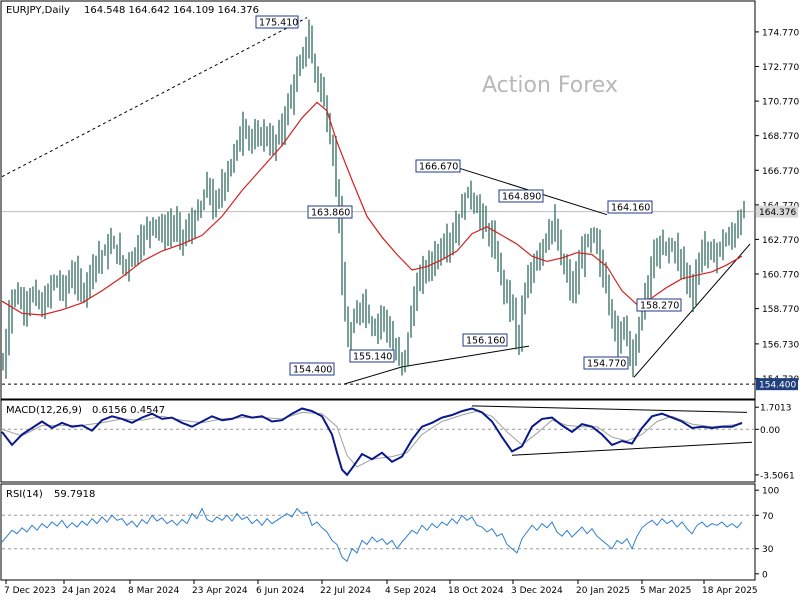 Image resolution: width=800 pixels, height=600 pixels. What do you see at coordinates (780, 276) in the screenshot?
I see `price-tick-label: 160.770` at bounding box center [780, 276].